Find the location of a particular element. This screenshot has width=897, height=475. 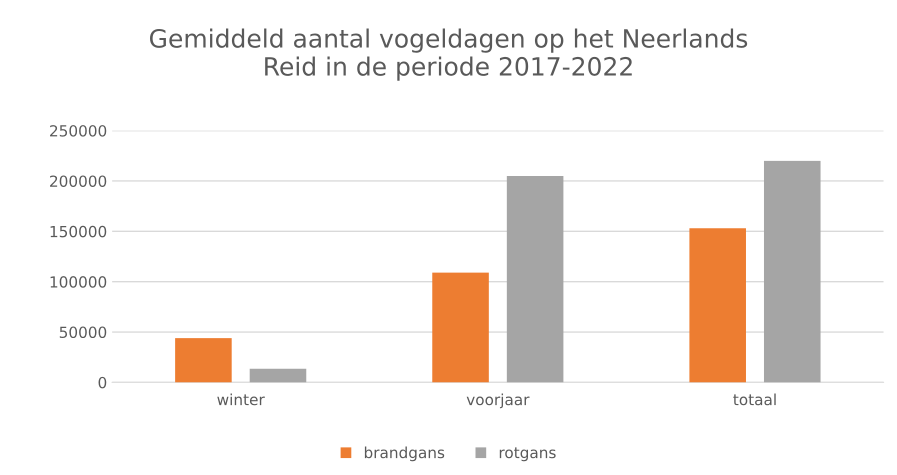

legend-label: rotgans is located at coordinates (528, 454).